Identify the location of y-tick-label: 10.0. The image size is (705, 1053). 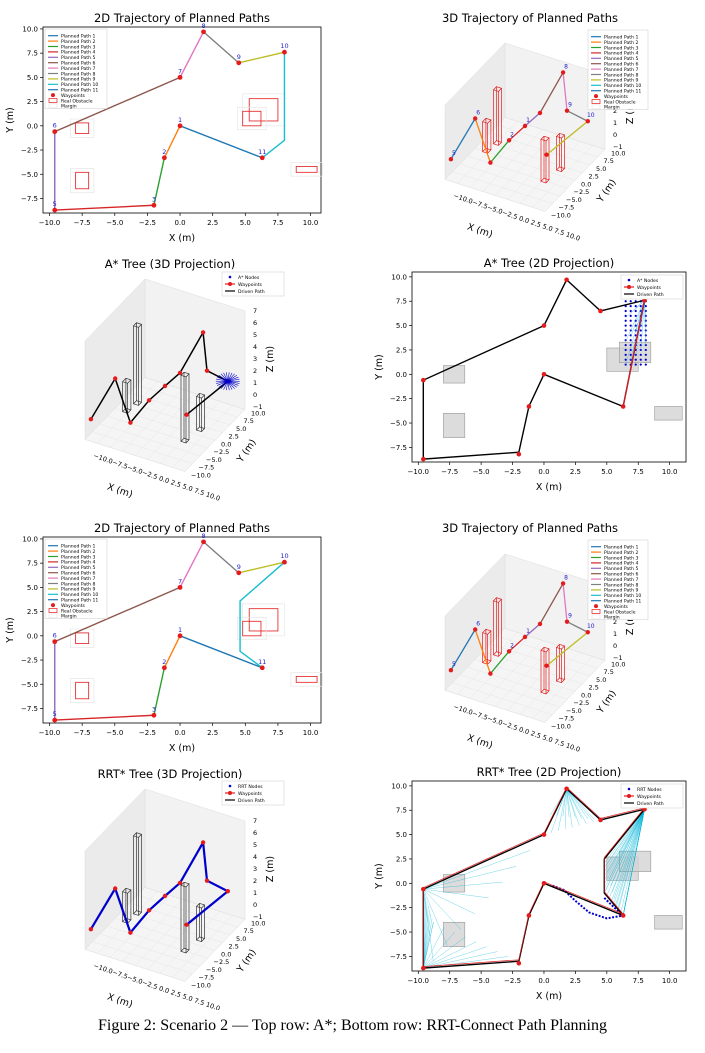
(258, 923).